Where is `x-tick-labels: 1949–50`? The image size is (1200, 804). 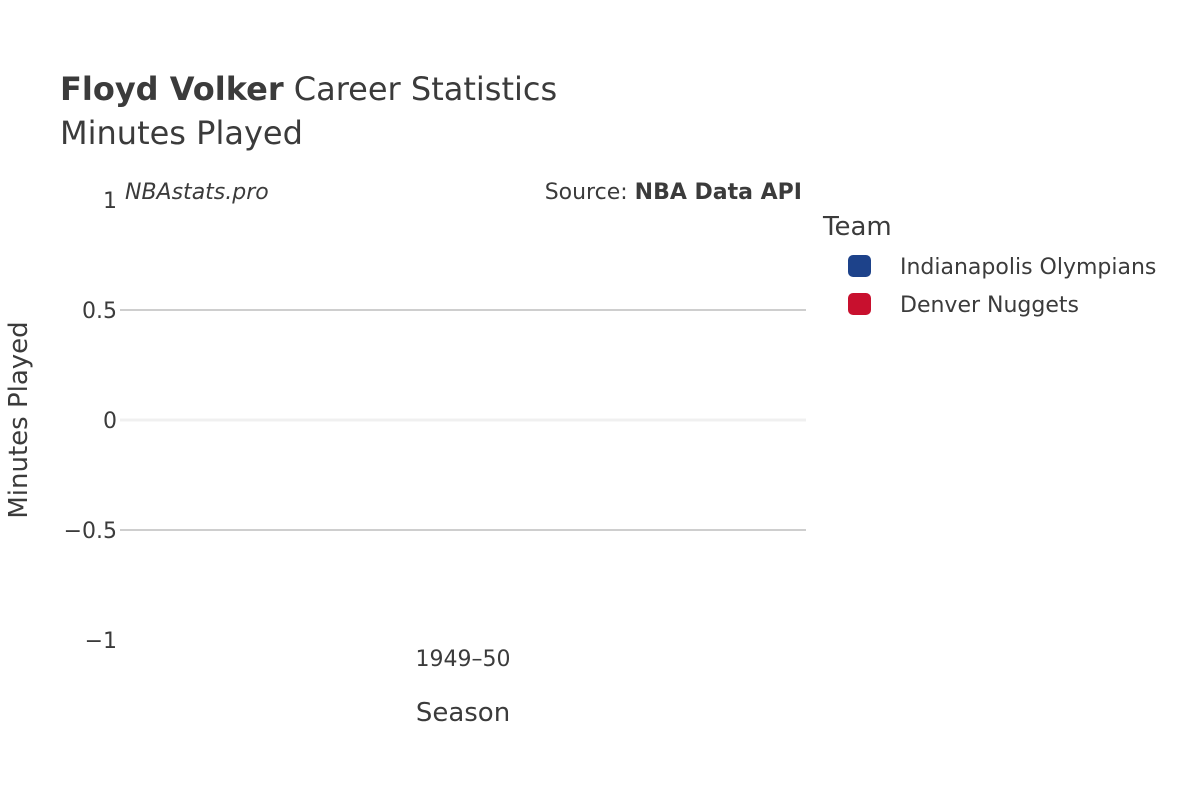 x-tick-labels: 1949–50 is located at coordinates (463, 659).